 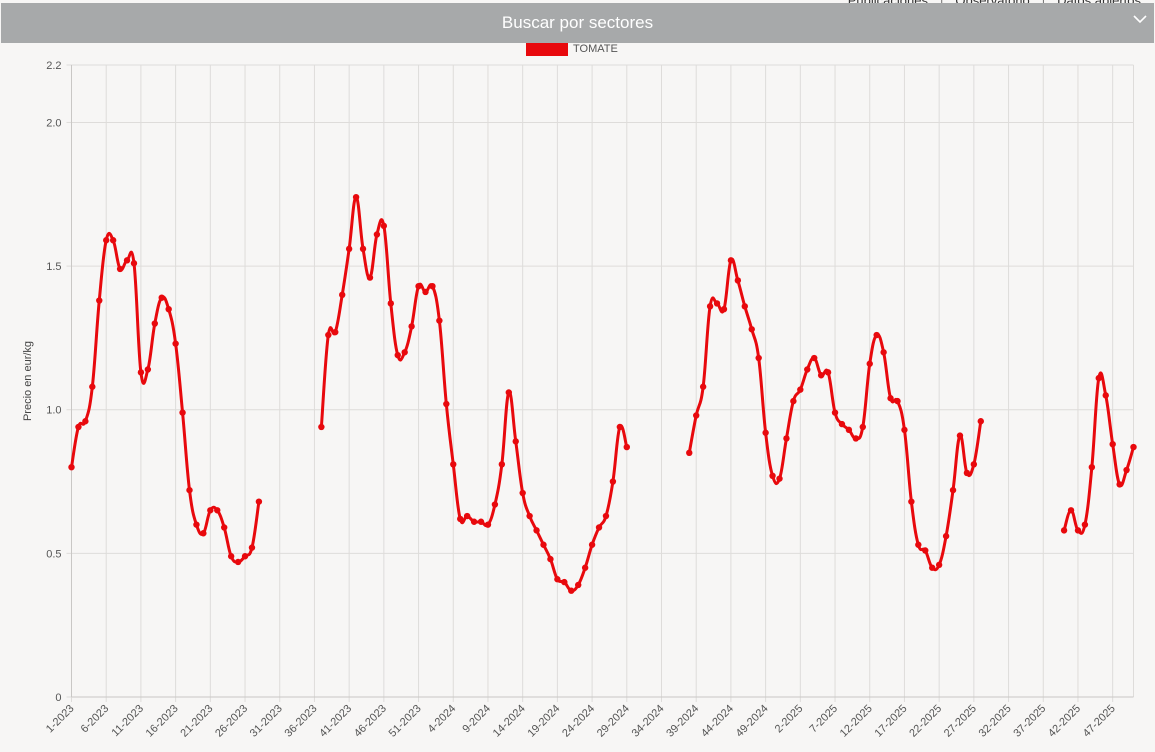 I want to click on sector-search-dropdown: Buscar por sectores, so click(x=577, y=23).